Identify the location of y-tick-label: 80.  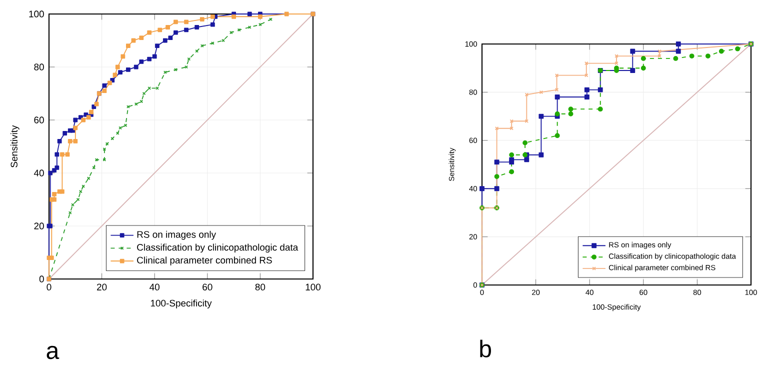
(39, 67).